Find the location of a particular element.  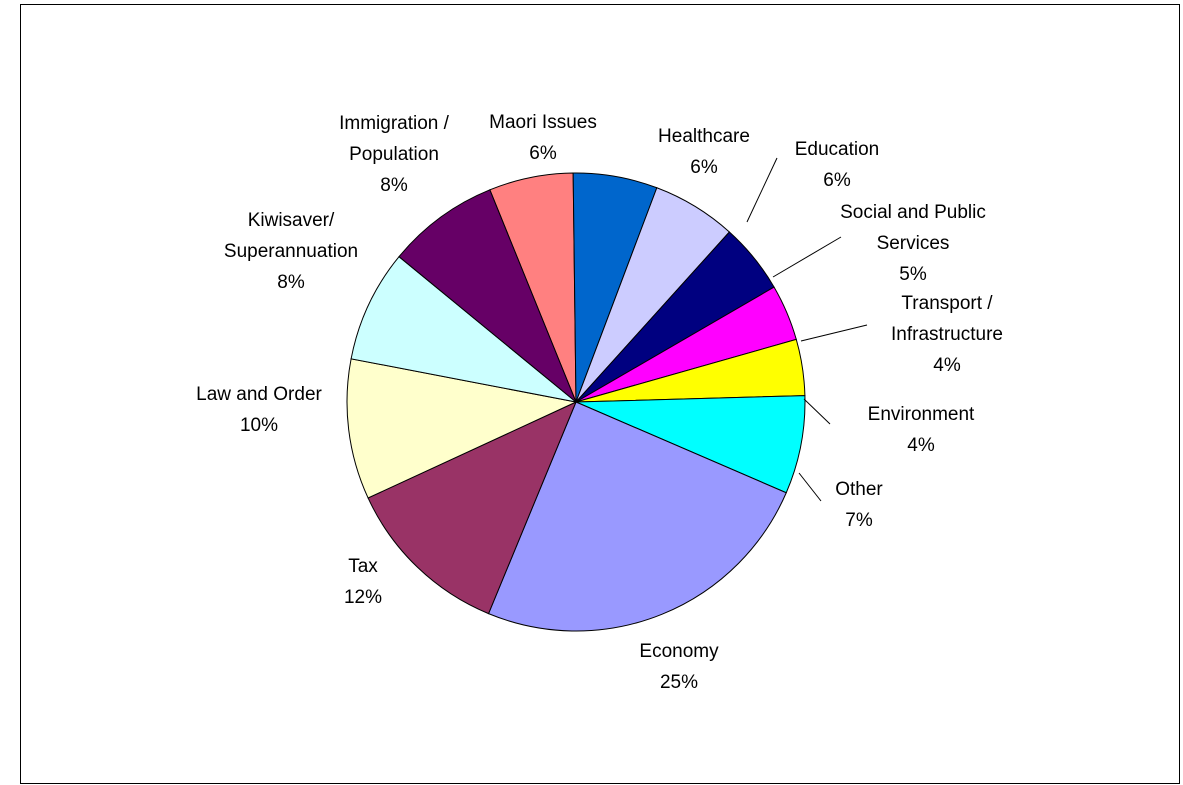

slice-label-maori-issues: Maori Issues 6% is located at coordinates (543, 138).